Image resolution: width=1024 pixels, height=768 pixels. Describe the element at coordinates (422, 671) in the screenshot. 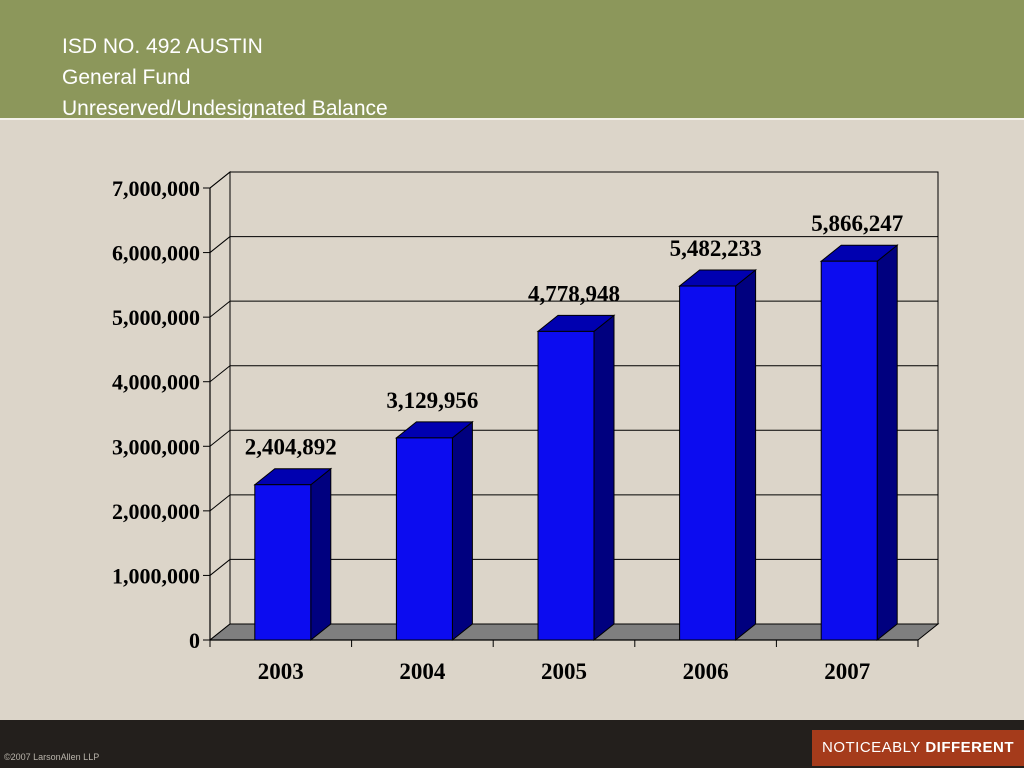

I see `x-tick-label: 2004` at that location.